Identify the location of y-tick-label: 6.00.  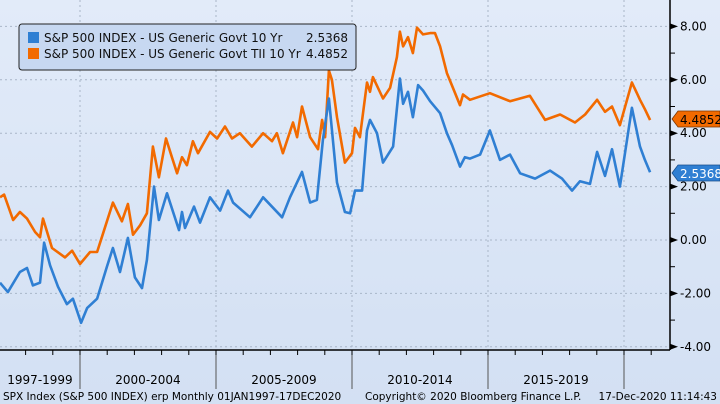
(693, 80).